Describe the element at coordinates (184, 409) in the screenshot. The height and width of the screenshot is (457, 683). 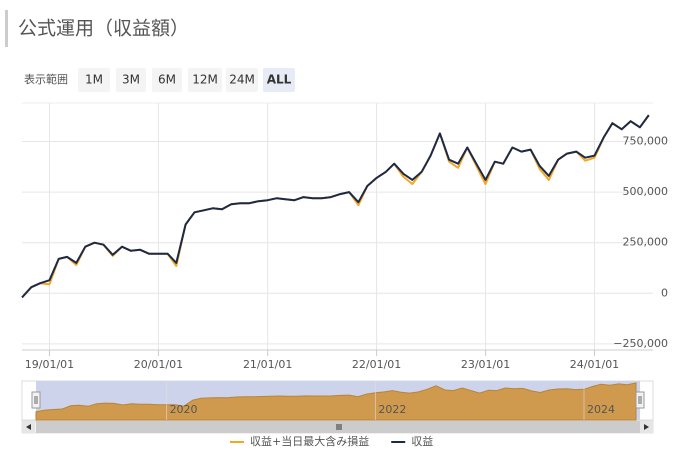
I see `navigator-tick-label: 2020` at that location.